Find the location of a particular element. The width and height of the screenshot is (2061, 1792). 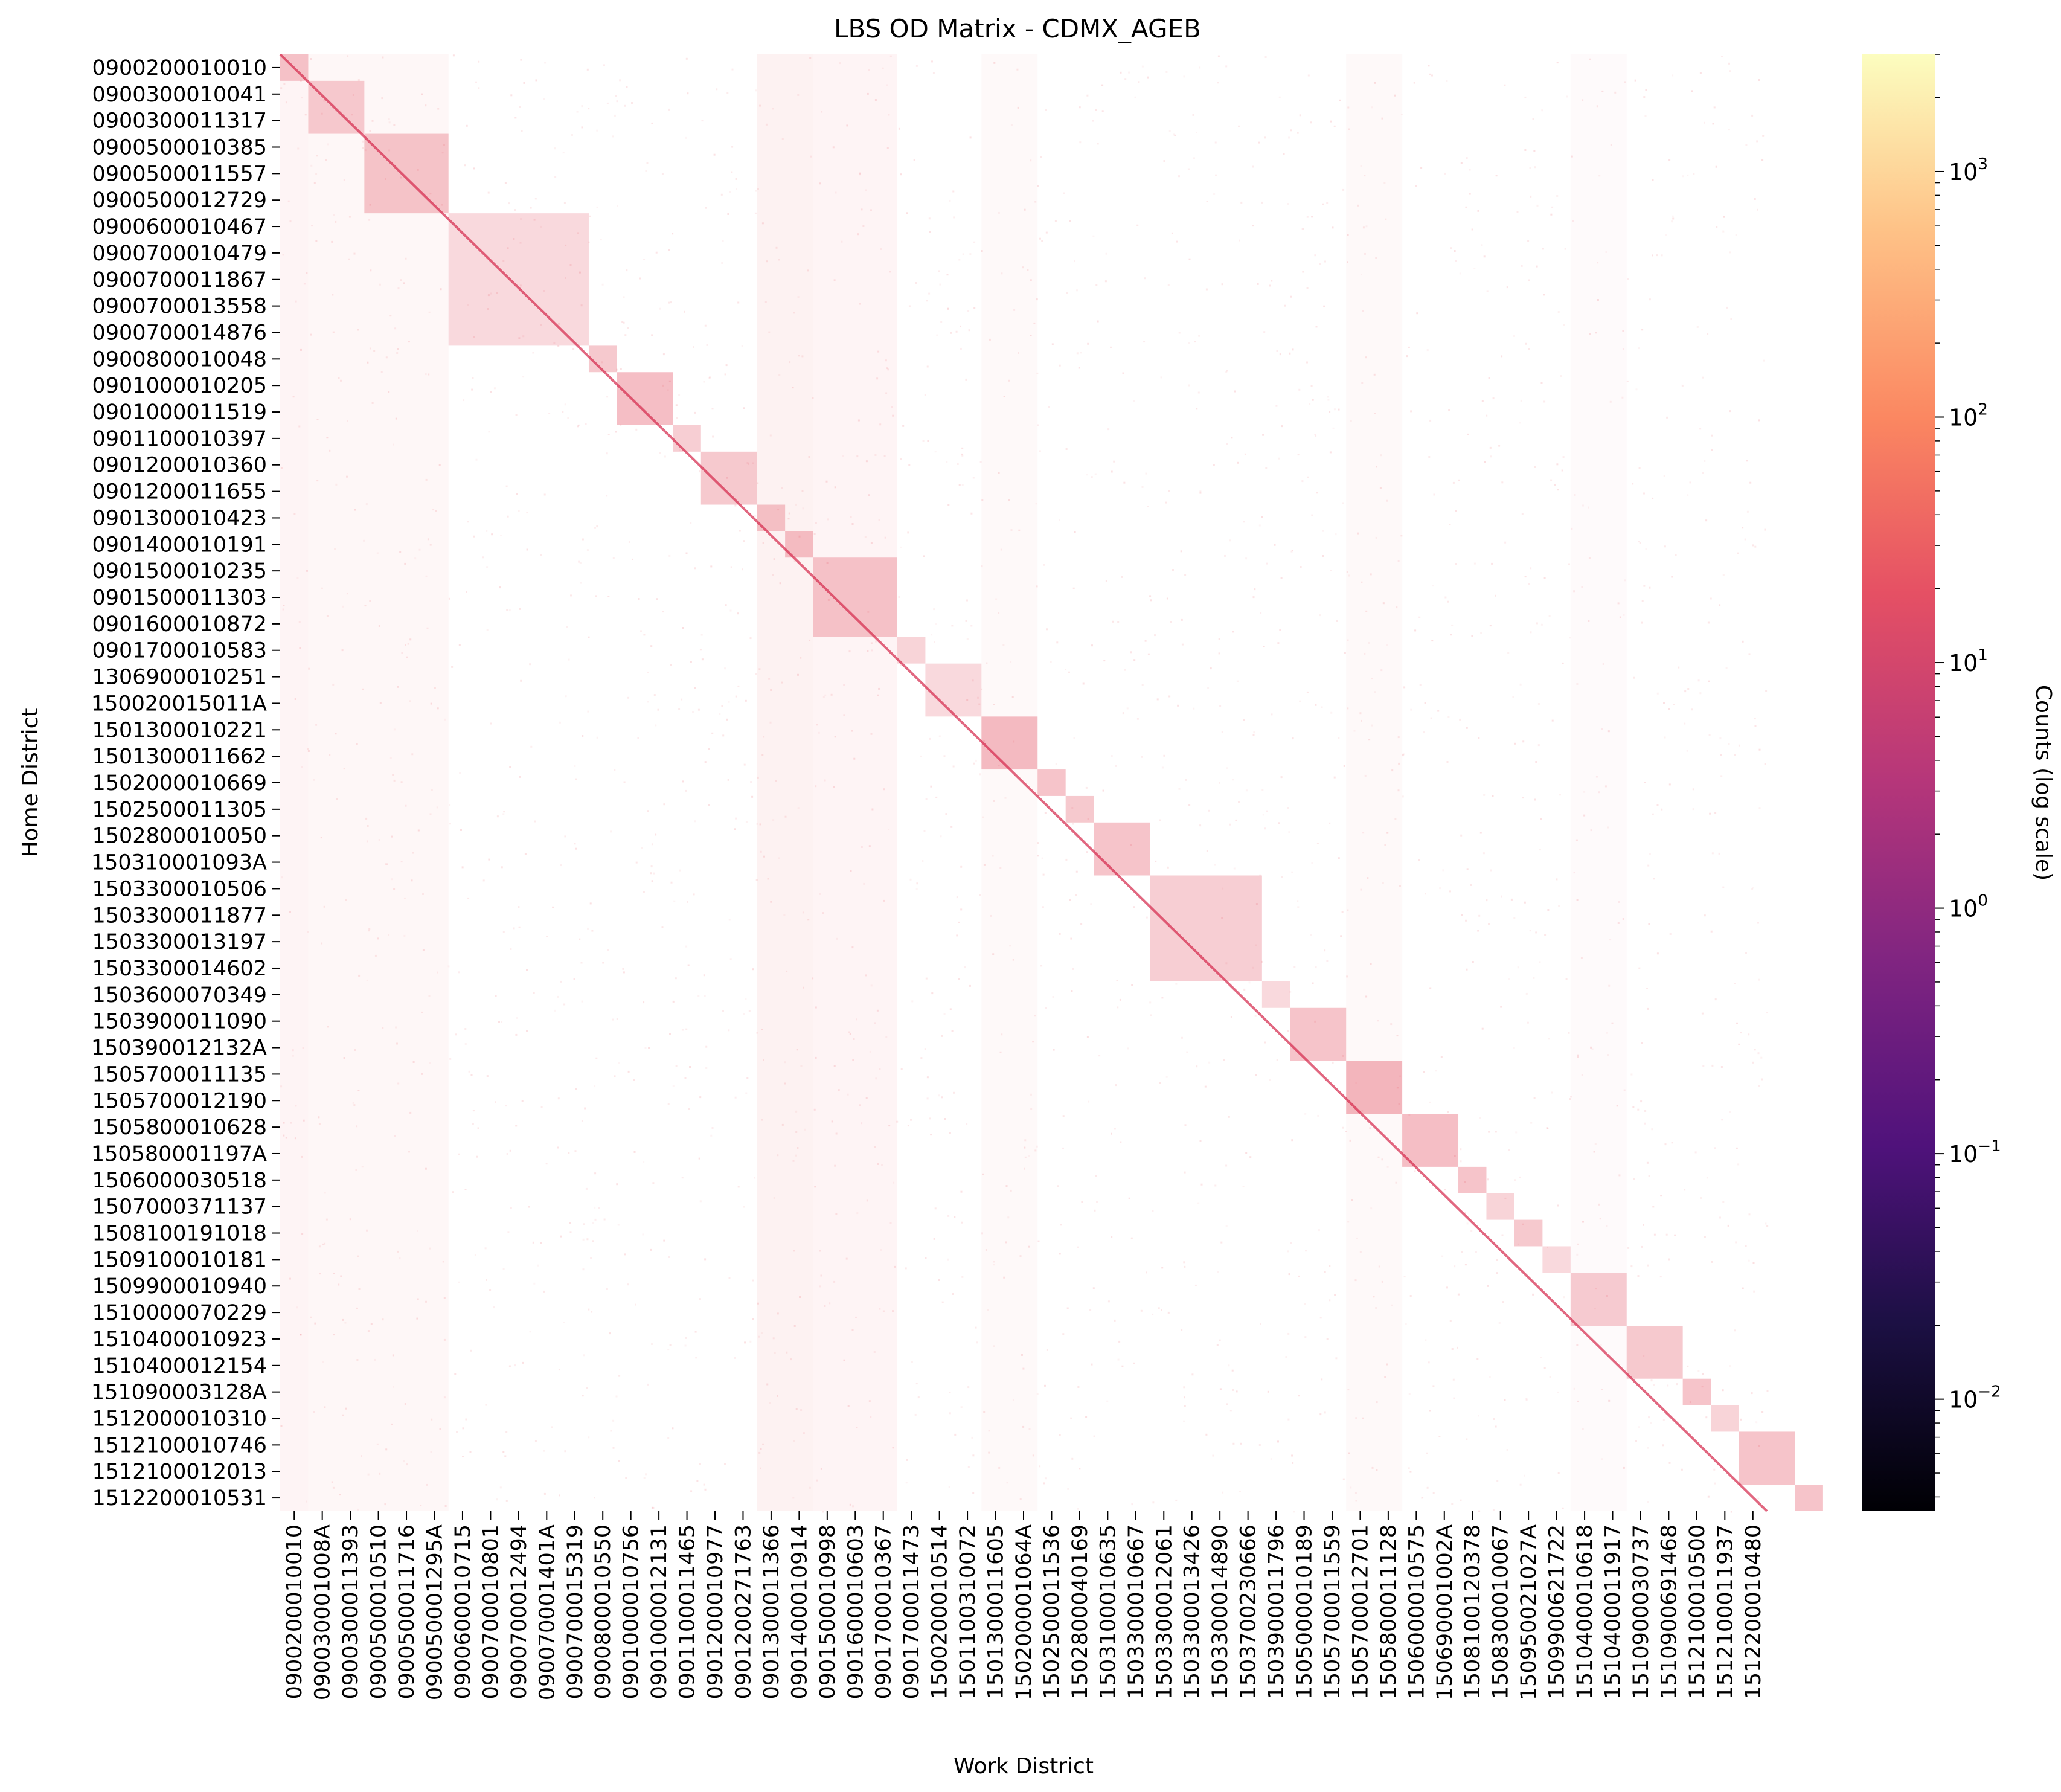

y-tick-label: 1505700012190 is located at coordinates (180, 1101).